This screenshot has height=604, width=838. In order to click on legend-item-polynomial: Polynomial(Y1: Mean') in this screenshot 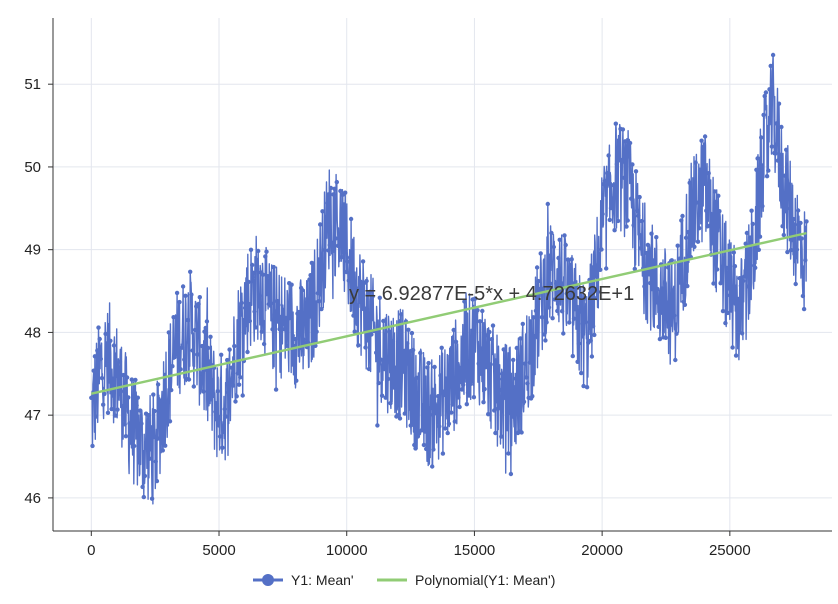, I will do `click(466, 580)`.